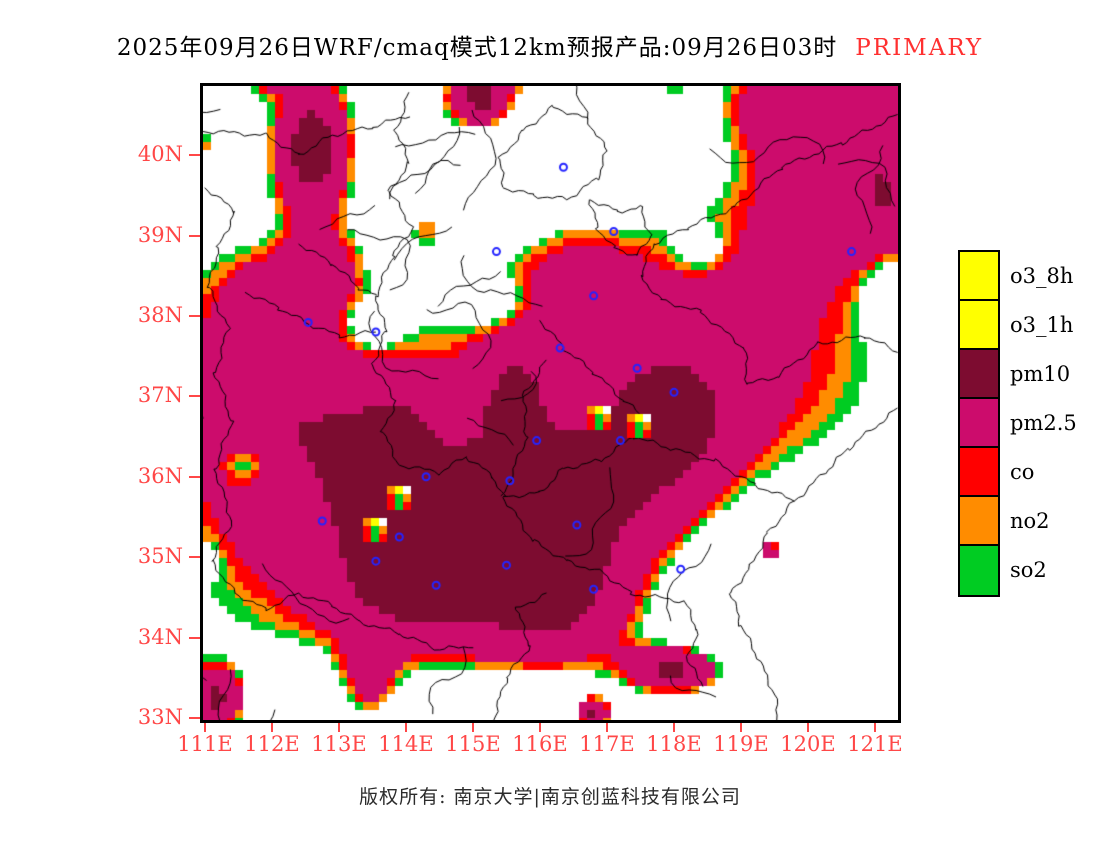 The width and height of the screenshot is (1100, 850). Describe the element at coordinates (477, 48) in the screenshot. I see `title-text: 2025年09月26日WRF/cmaq模式12km预报产品:09月26日03时` at that location.